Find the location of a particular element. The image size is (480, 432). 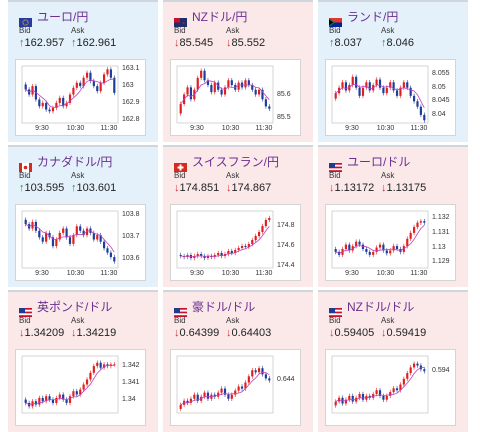

candlestick-chart: 1.342 1.341 1.34 is located at coordinates (80, 387).